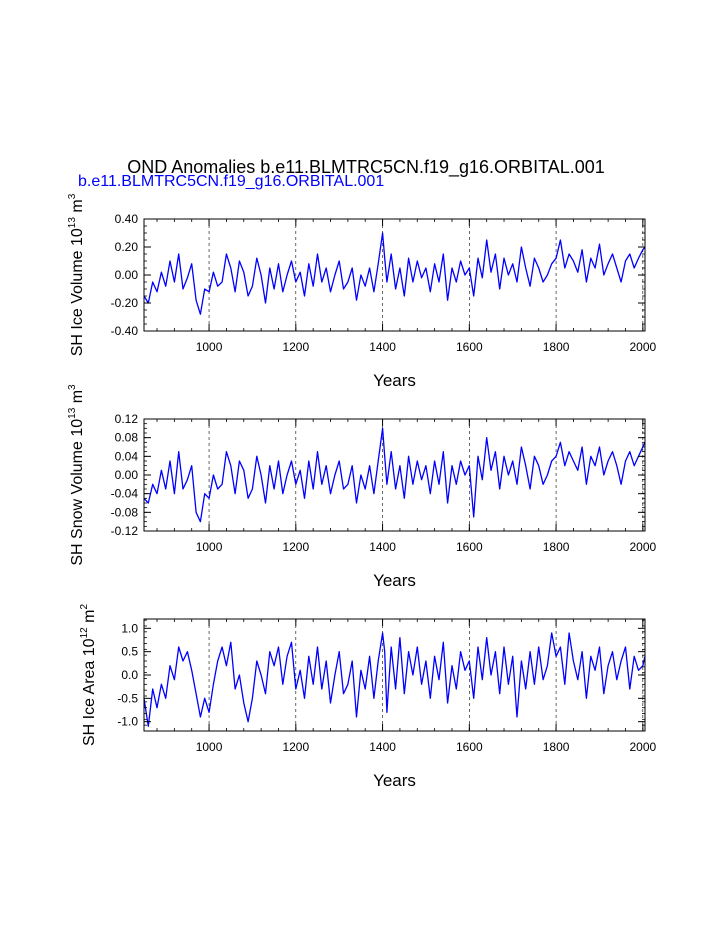  I want to click on y-tick-label: -0.5, so click(127, 698).